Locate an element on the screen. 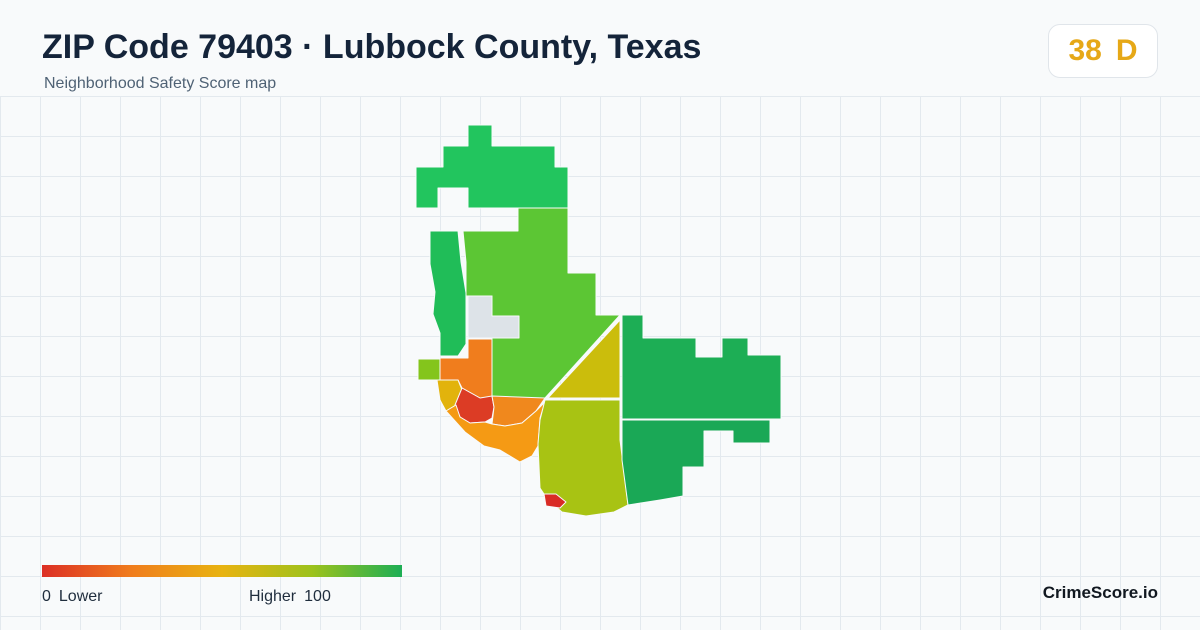 The image size is (1200, 630). map-region-east-yellow is located at coordinates (584, 359).